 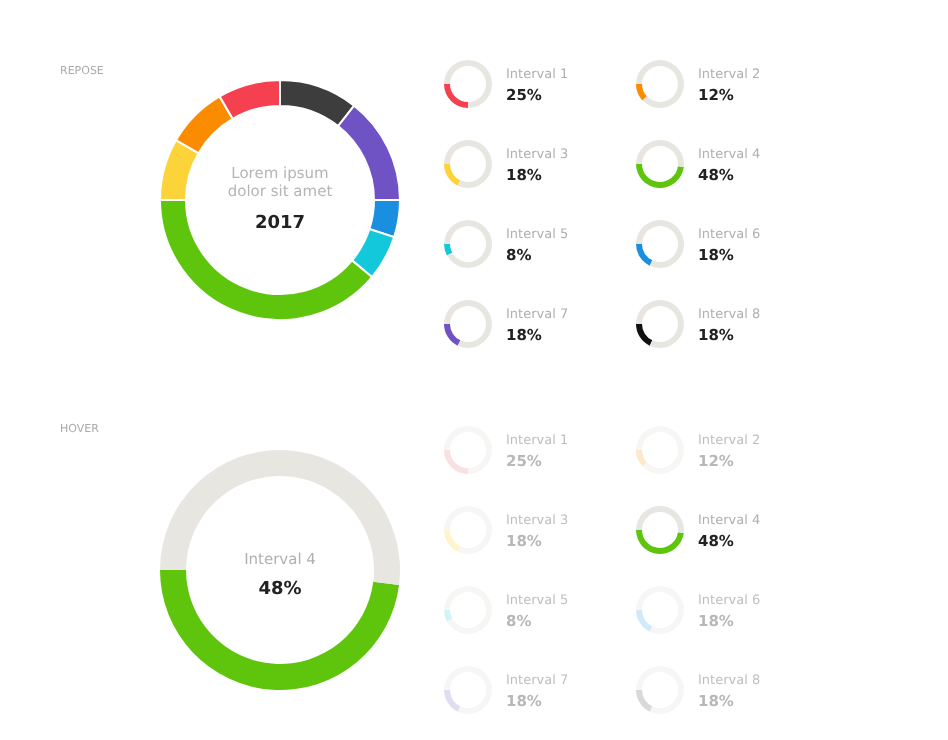 What do you see at coordinates (280, 630) in the screenshot?
I see `donut-slice` at bounding box center [280, 630].